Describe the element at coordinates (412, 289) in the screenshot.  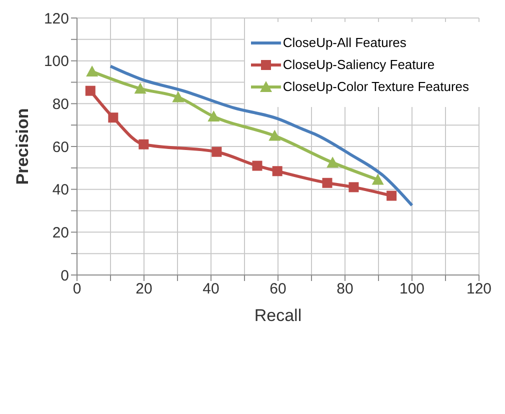
I see `x-tick-label: 100` at that location.